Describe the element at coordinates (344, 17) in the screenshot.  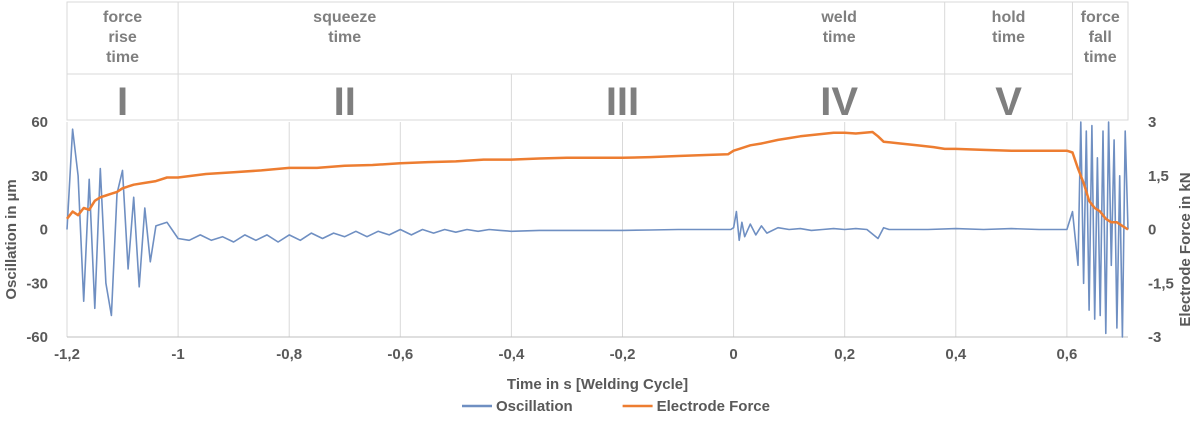
I see `phase-title-line: squeeze` at that location.